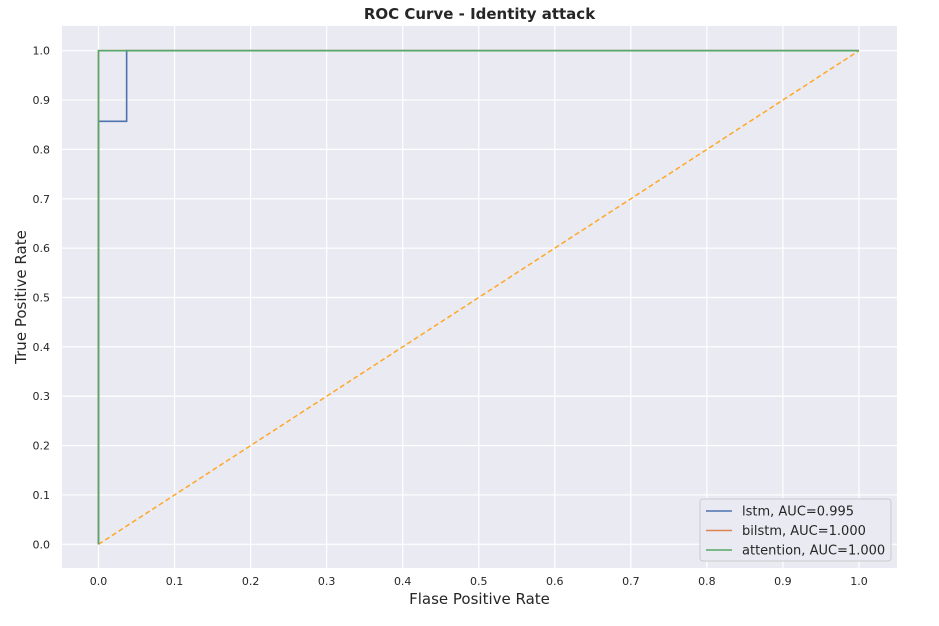  Describe the element at coordinates (175, 581) in the screenshot. I see `x-tick-label: 0.1` at that location.